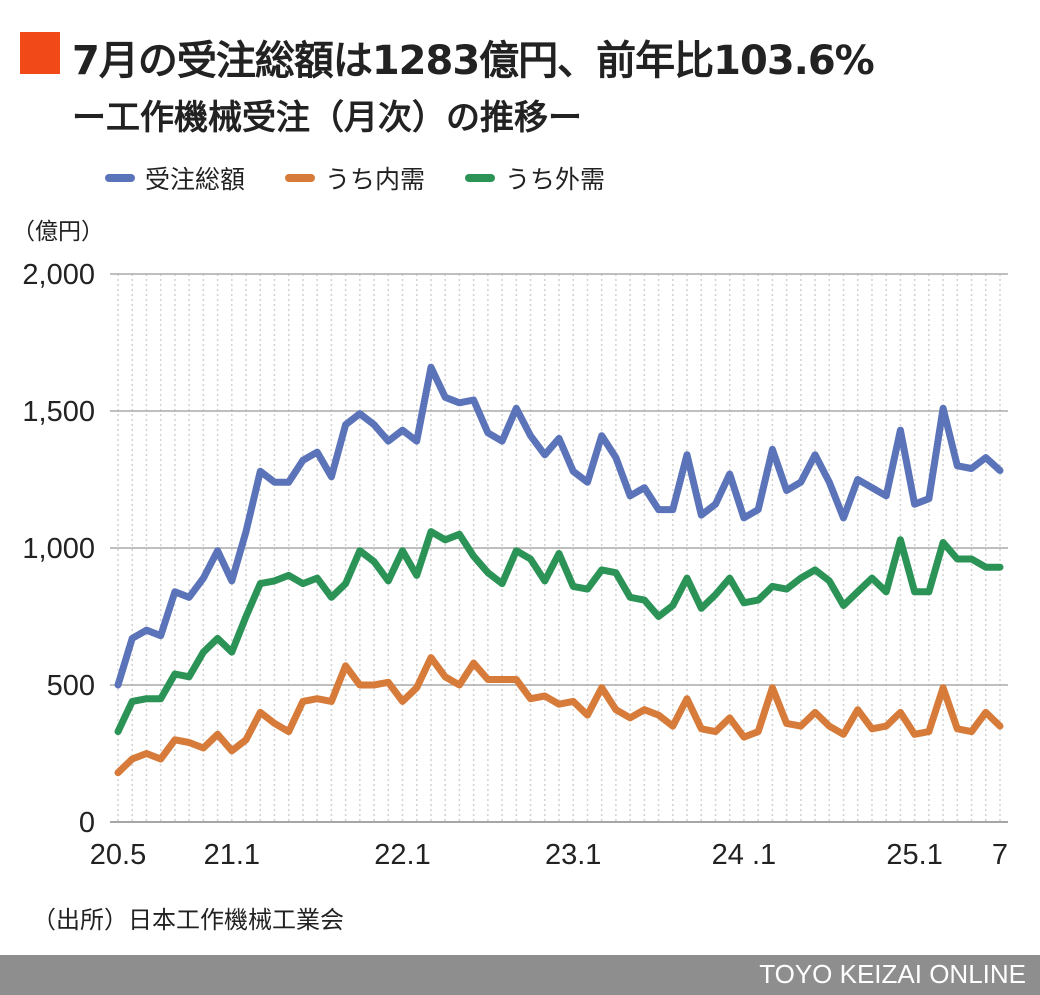 The height and width of the screenshot is (995, 1040). Describe the element at coordinates (559, 715) in the screenshot. I see `series-line-domestic` at that location.